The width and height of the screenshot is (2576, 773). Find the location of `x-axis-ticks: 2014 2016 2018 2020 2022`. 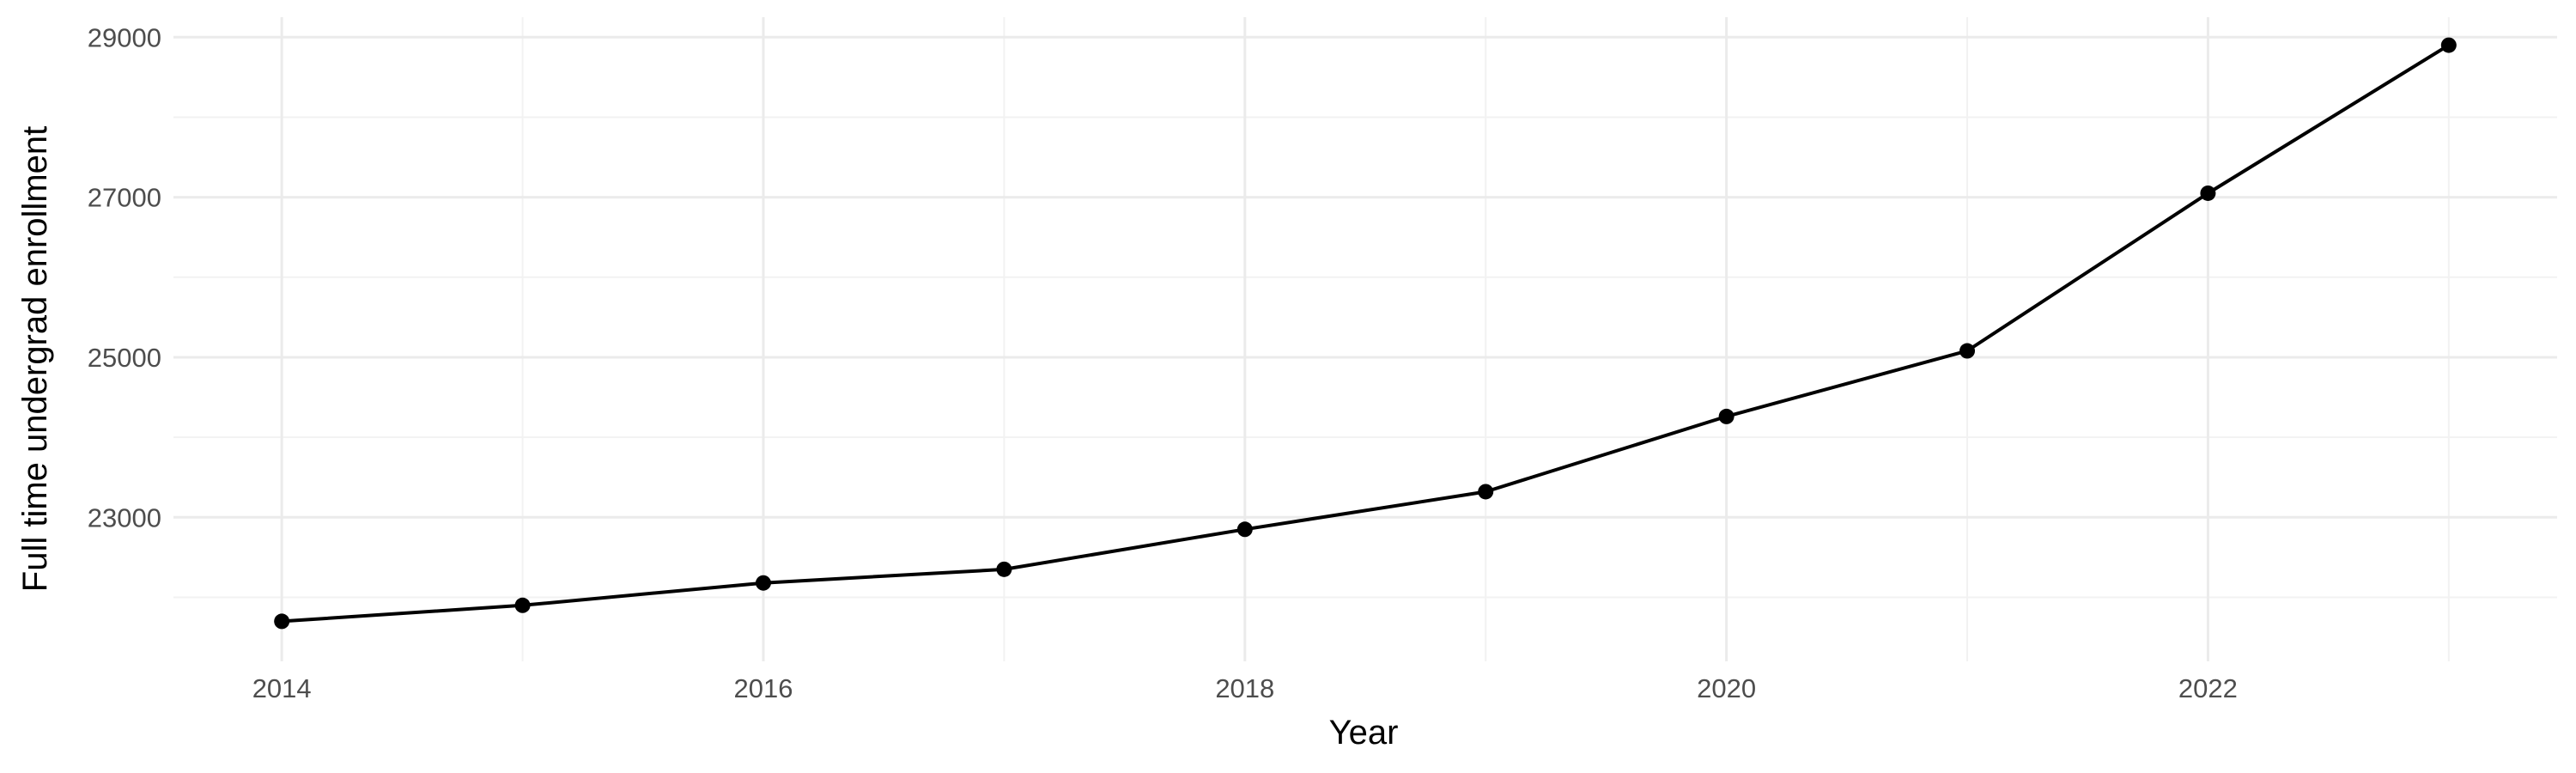

x-axis-ticks: 2014 2016 2018 2020 2022 is located at coordinates (1245, 688).